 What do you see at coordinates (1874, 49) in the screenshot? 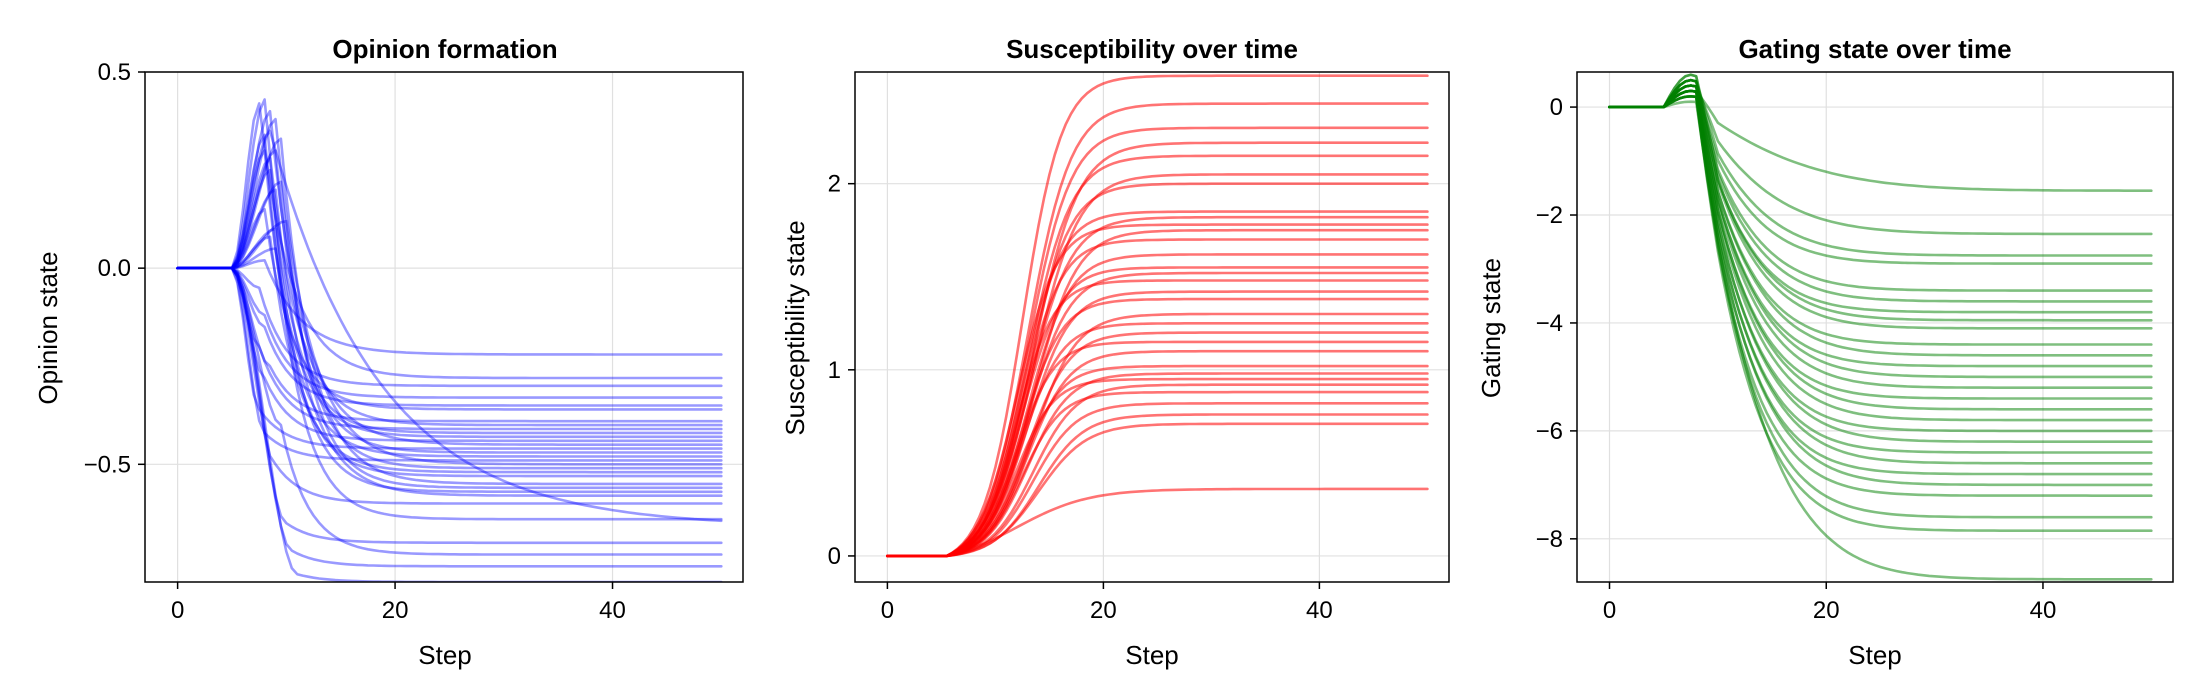
I see `chart-title: Gating state over time` at bounding box center [1874, 49].